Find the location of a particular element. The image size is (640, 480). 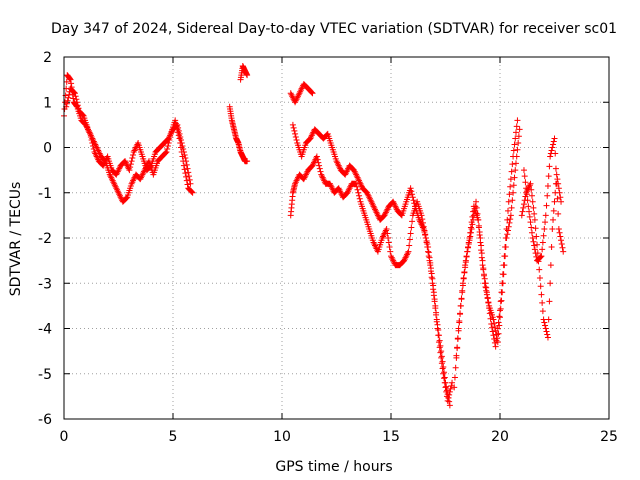

x-tick-label: 0 is located at coordinates (64, 437).